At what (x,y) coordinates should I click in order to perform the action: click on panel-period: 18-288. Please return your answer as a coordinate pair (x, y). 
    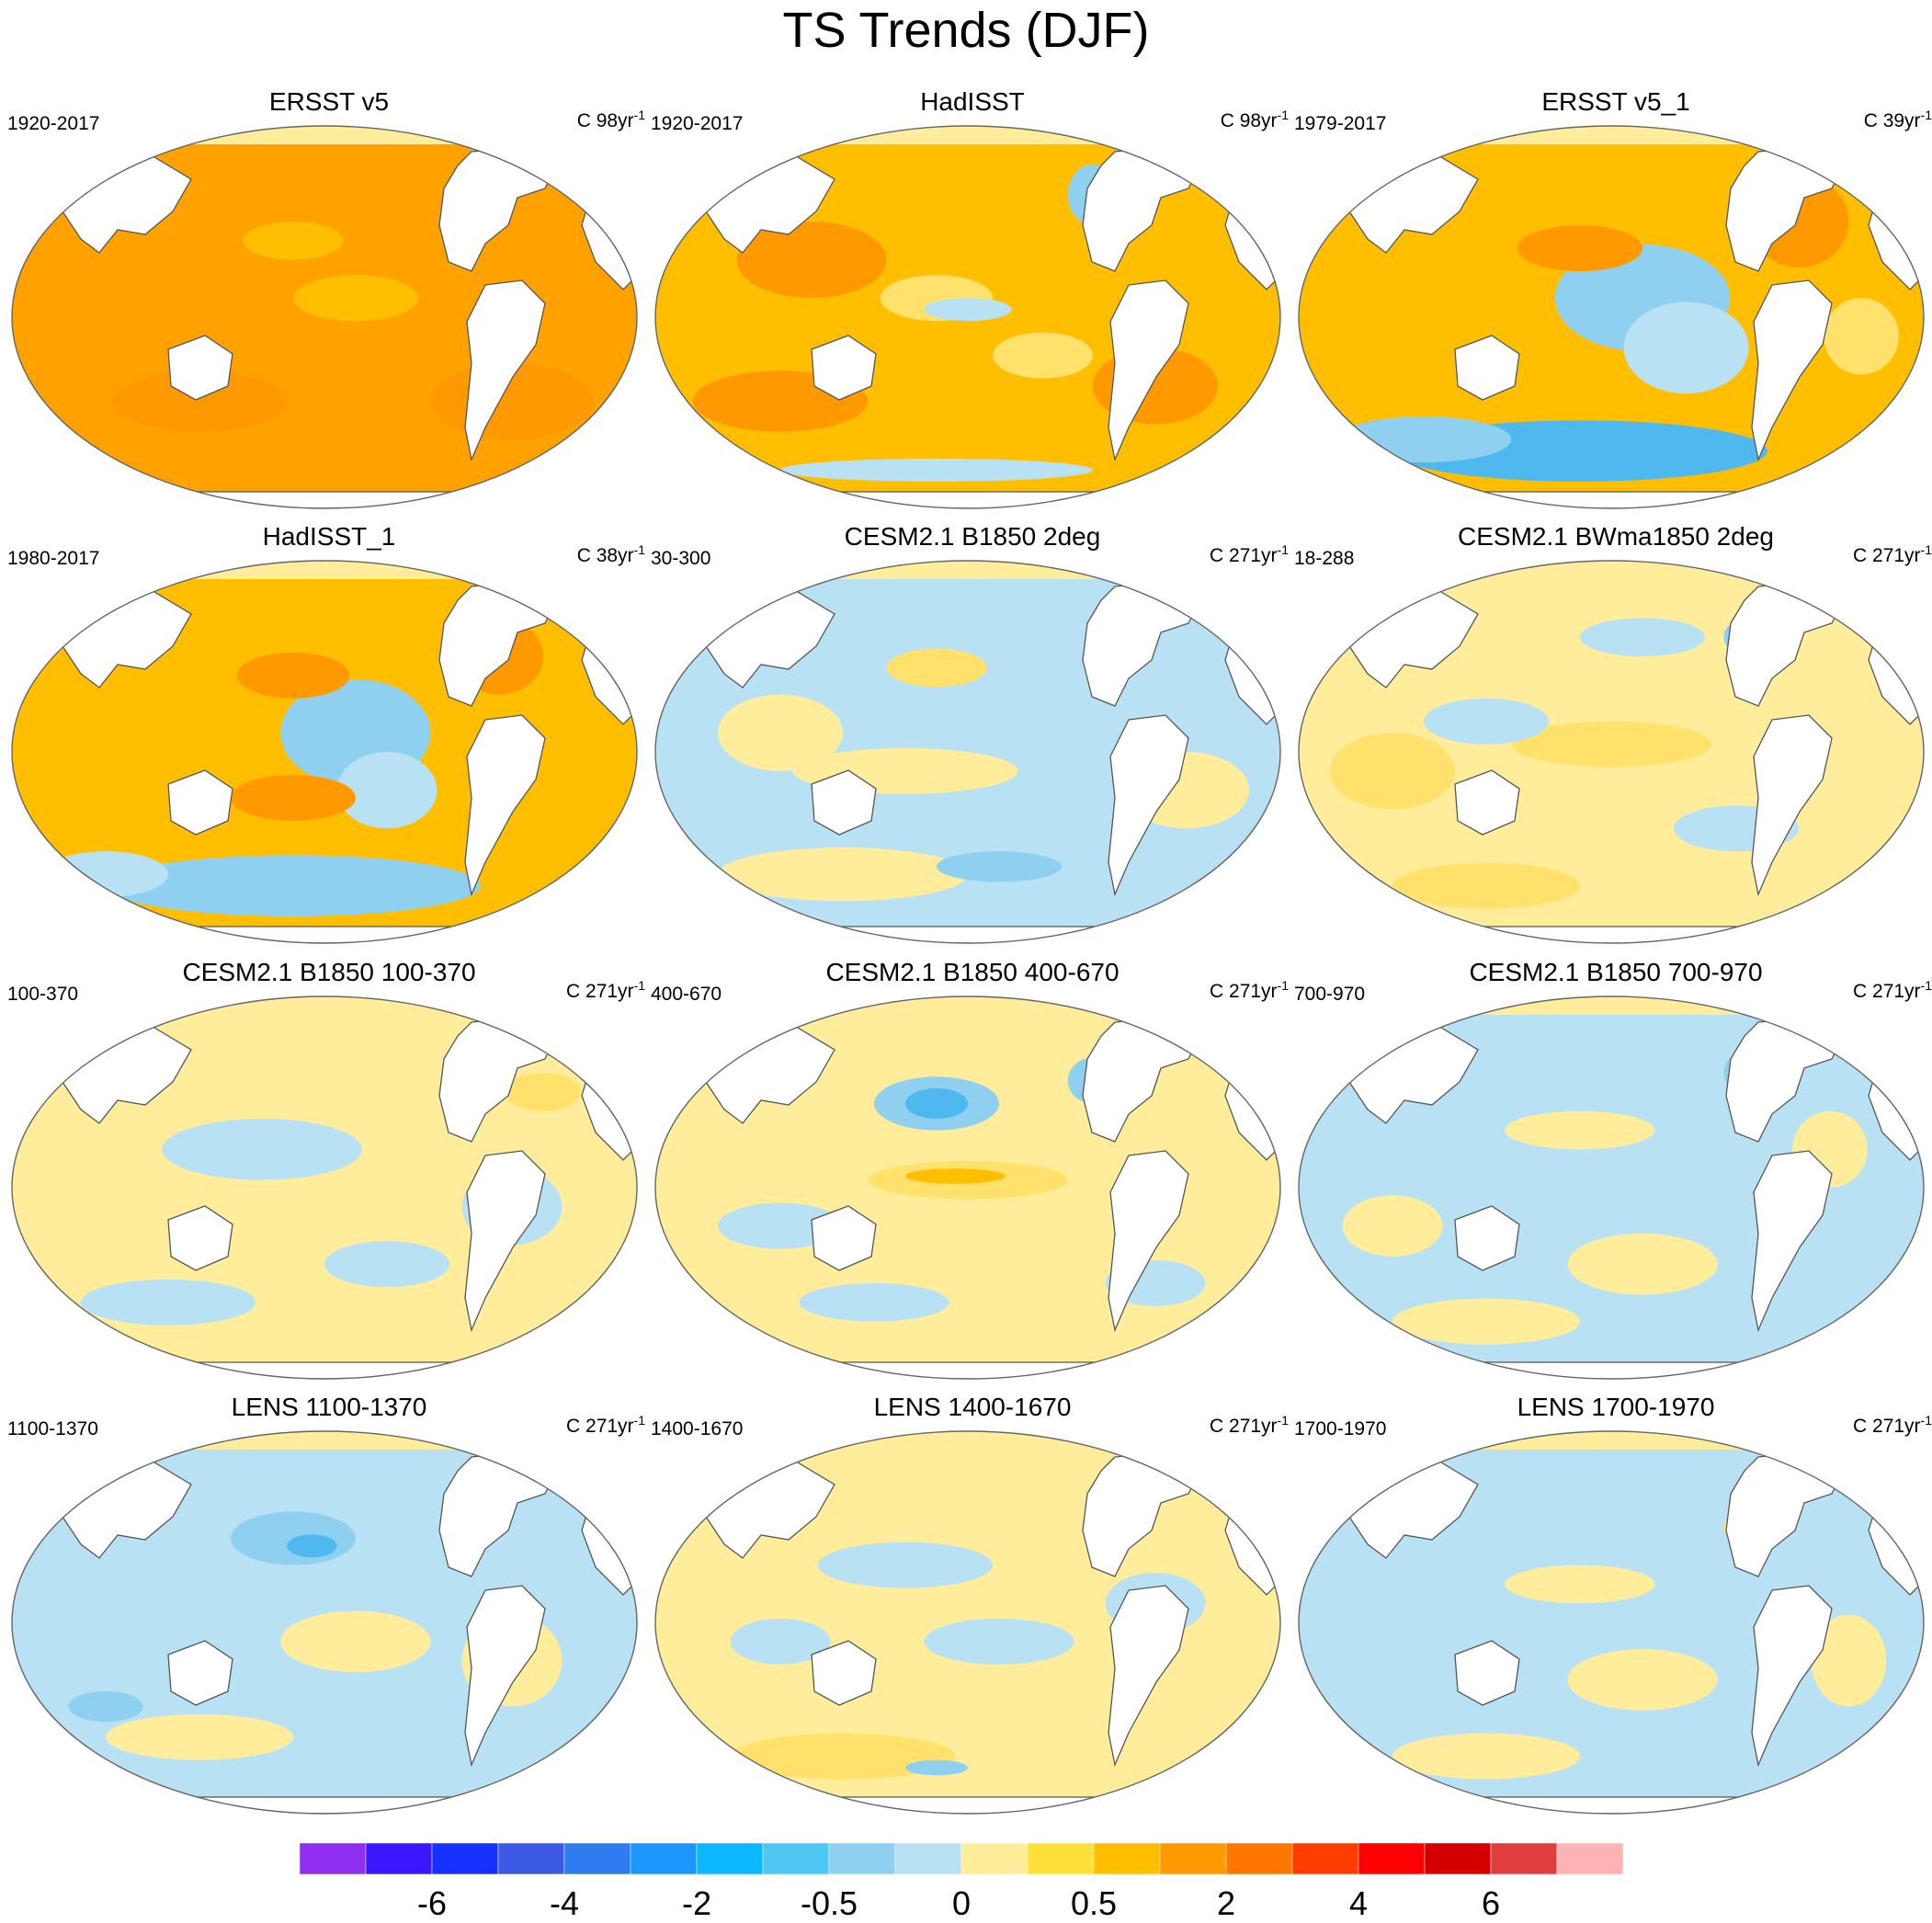
    Looking at the image, I should click on (1324, 559).